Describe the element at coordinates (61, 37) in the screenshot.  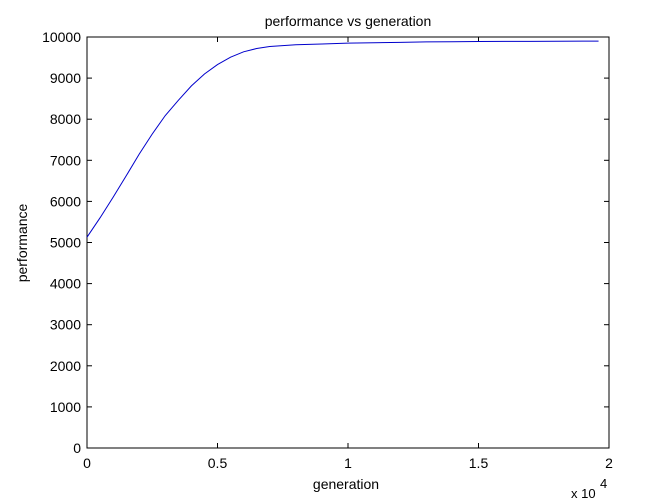
I see `y-tick-label: 10000` at that location.